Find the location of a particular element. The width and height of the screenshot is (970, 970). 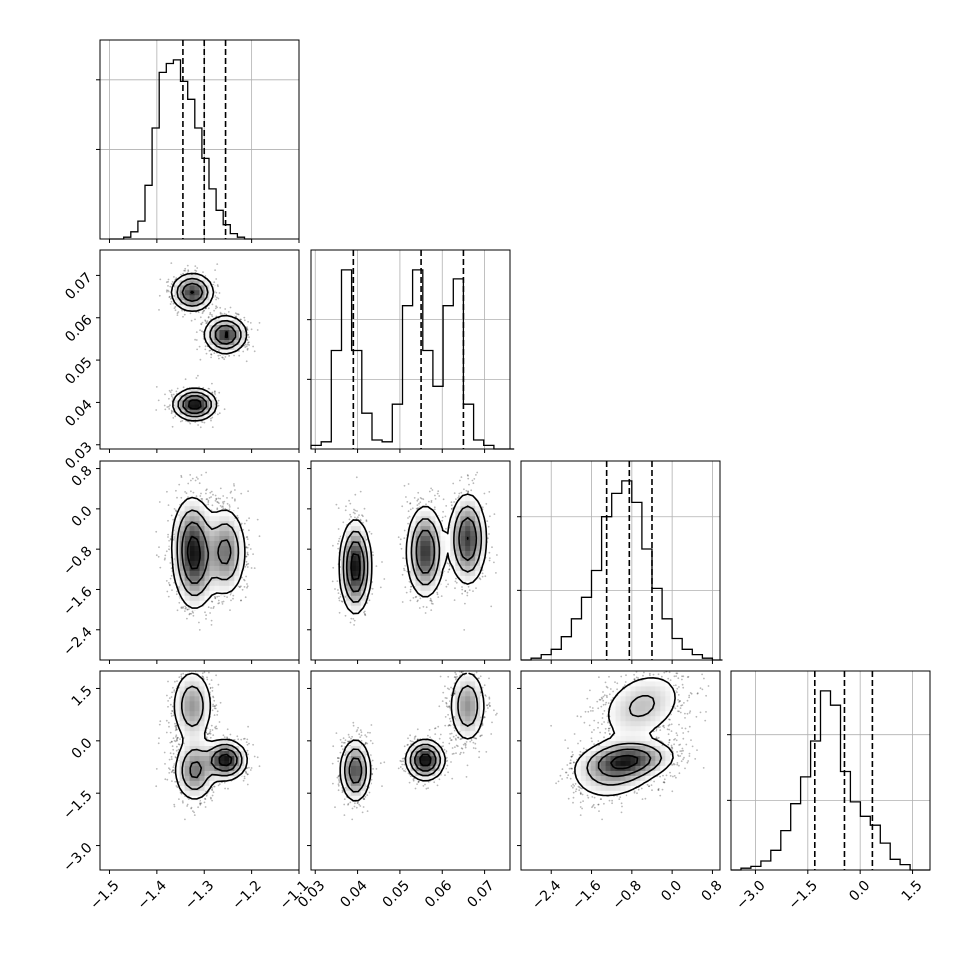

hist-frame is located at coordinates (620, 560).